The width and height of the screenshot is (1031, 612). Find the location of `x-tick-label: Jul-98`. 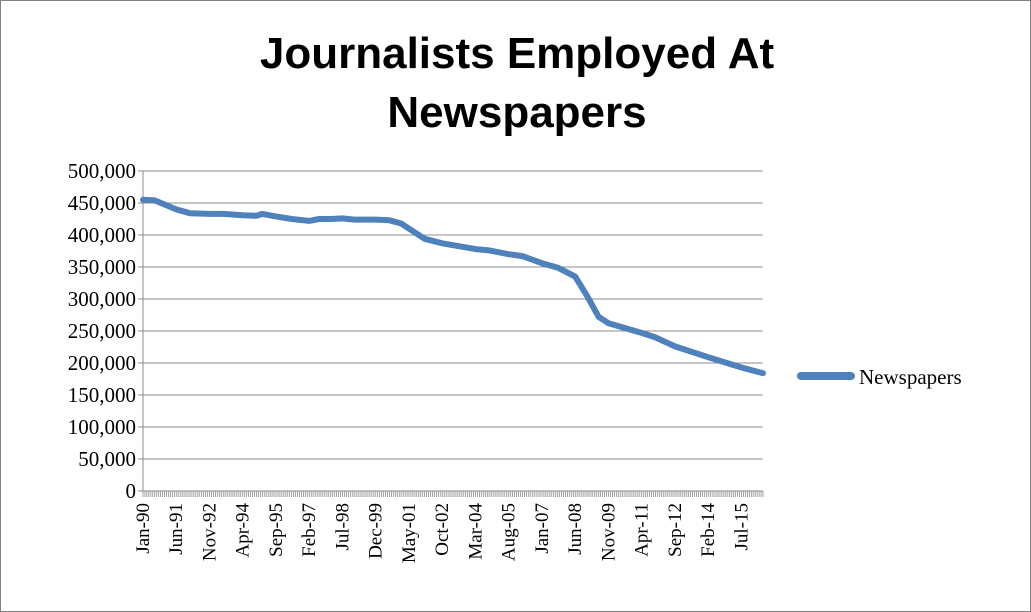

x-tick-label: Jul-98 is located at coordinates (342, 527).